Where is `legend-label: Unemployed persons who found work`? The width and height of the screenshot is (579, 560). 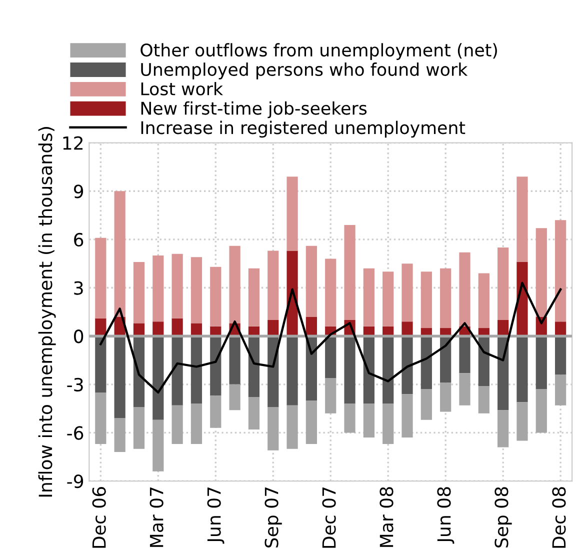
legend-label: Unemployed persons who found work is located at coordinates (304, 71).